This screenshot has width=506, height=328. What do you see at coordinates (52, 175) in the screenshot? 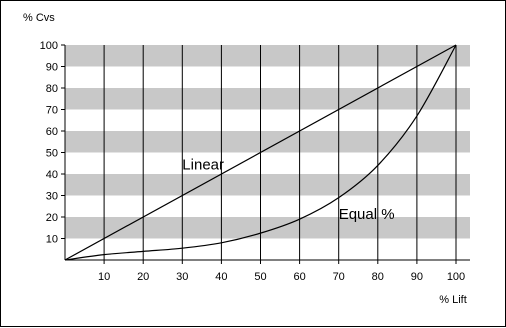
I see `y-tick-label-40: 40` at bounding box center [52, 175].